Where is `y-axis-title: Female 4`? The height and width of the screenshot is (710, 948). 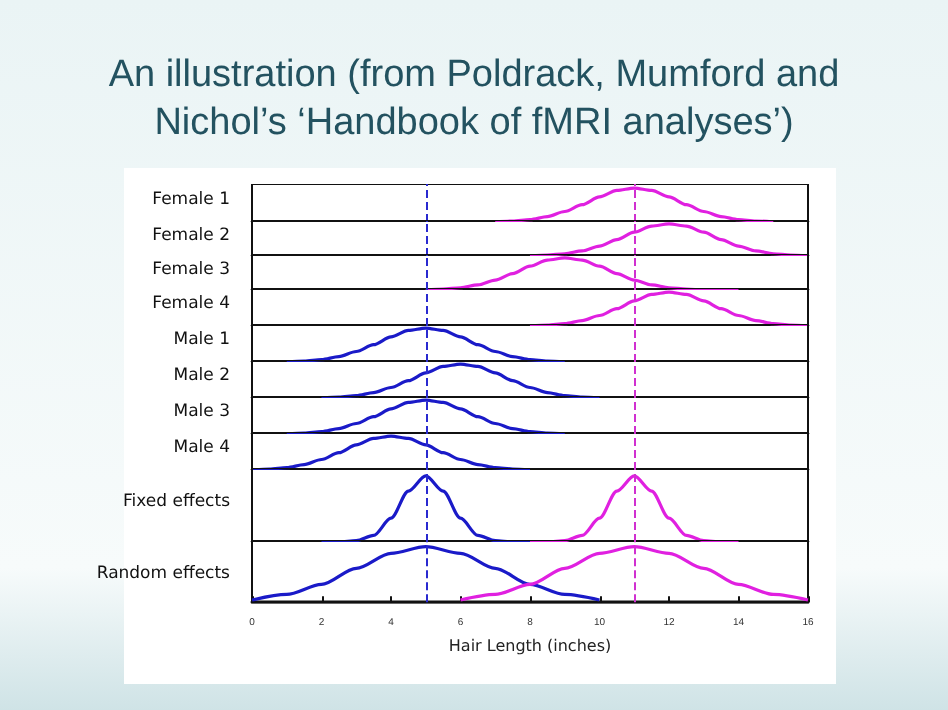
y-axis-title: Female 4 is located at coordinates (190, 304).